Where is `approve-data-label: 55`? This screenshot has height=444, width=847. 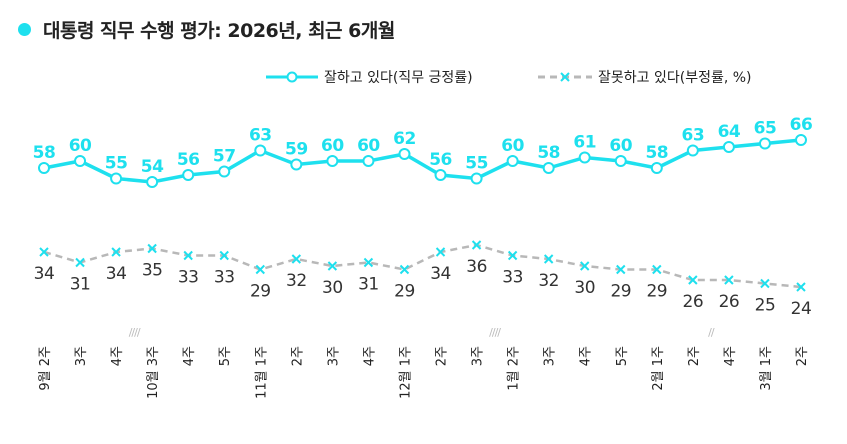 approve-data-label: 55 is located at coordinates (116, 164).